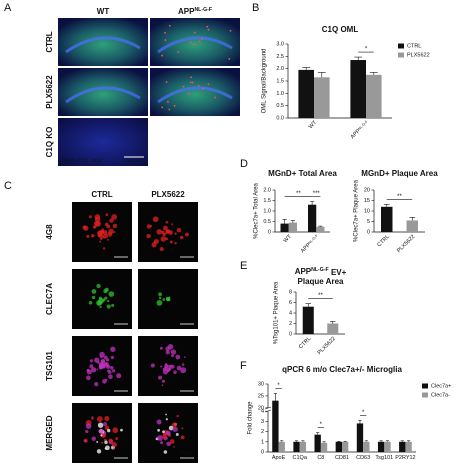 This screenshot has height=474, width=474. Describe the element at coordinates (288, 239) in the screenshot. I see `x-tick-label-base: WT` at that location.